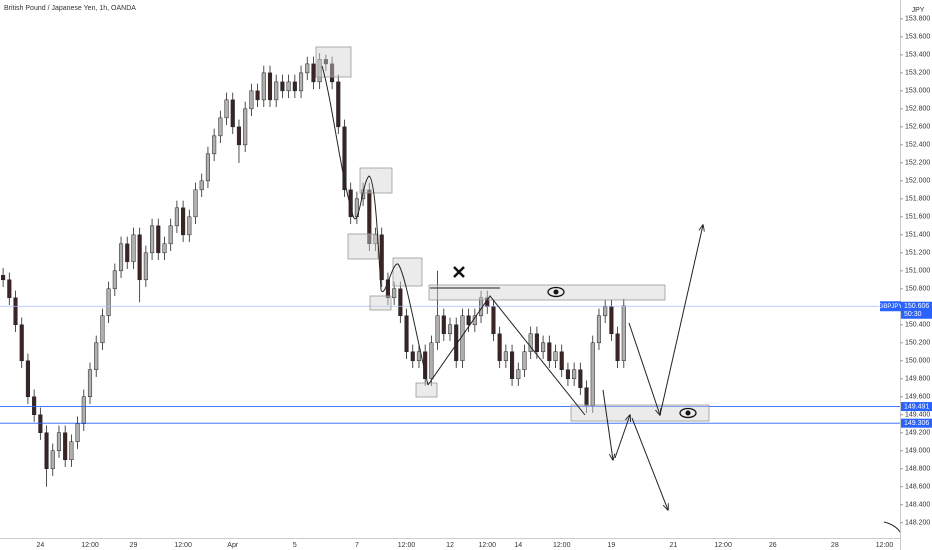 Image resolution: width=932 pixels, height=550 pixels. What do you see at coordinates (917, 325) in the screenshot?
I see `y-tick-label: 150.400` at bounding box center [917, 325].